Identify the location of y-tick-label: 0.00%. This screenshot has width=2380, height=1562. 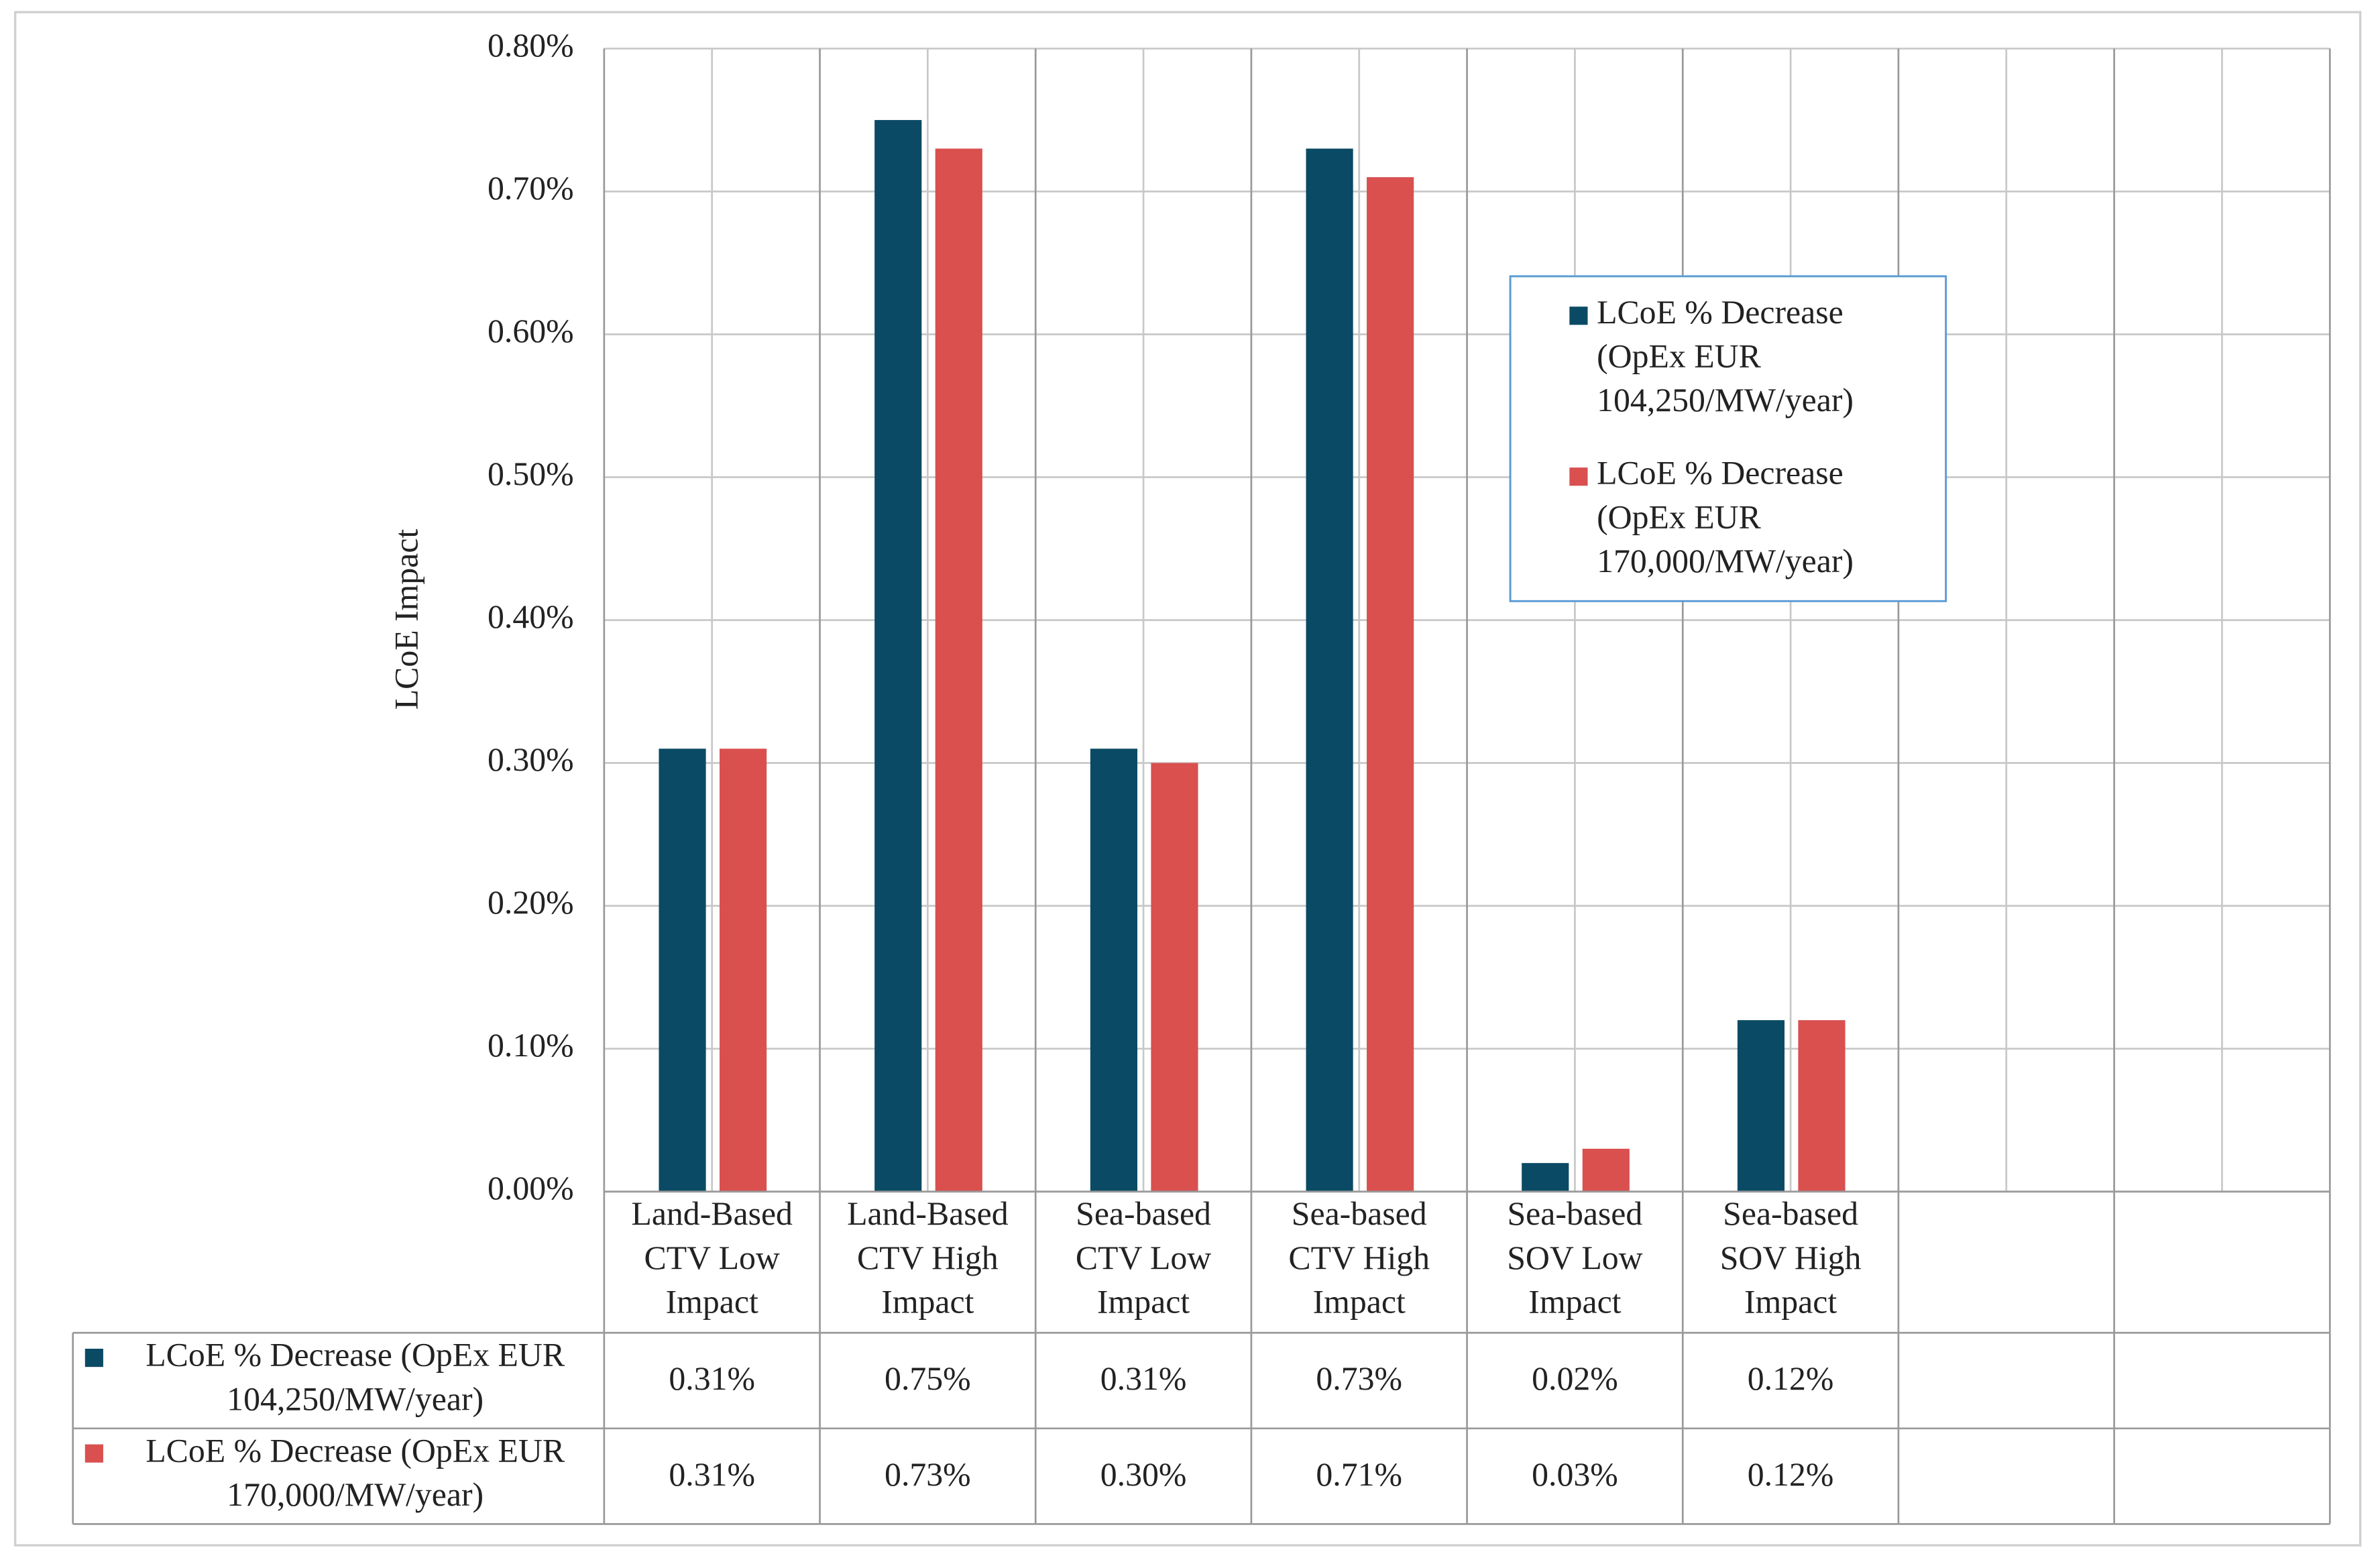
(531, 1188).